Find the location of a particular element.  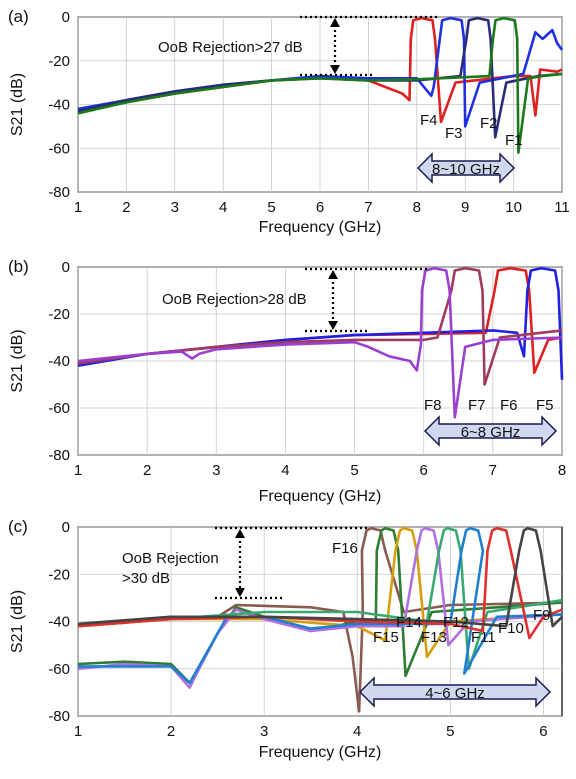

rejection-label-line: OoB Rejection>27 dB is located at coordinates (230, 47).